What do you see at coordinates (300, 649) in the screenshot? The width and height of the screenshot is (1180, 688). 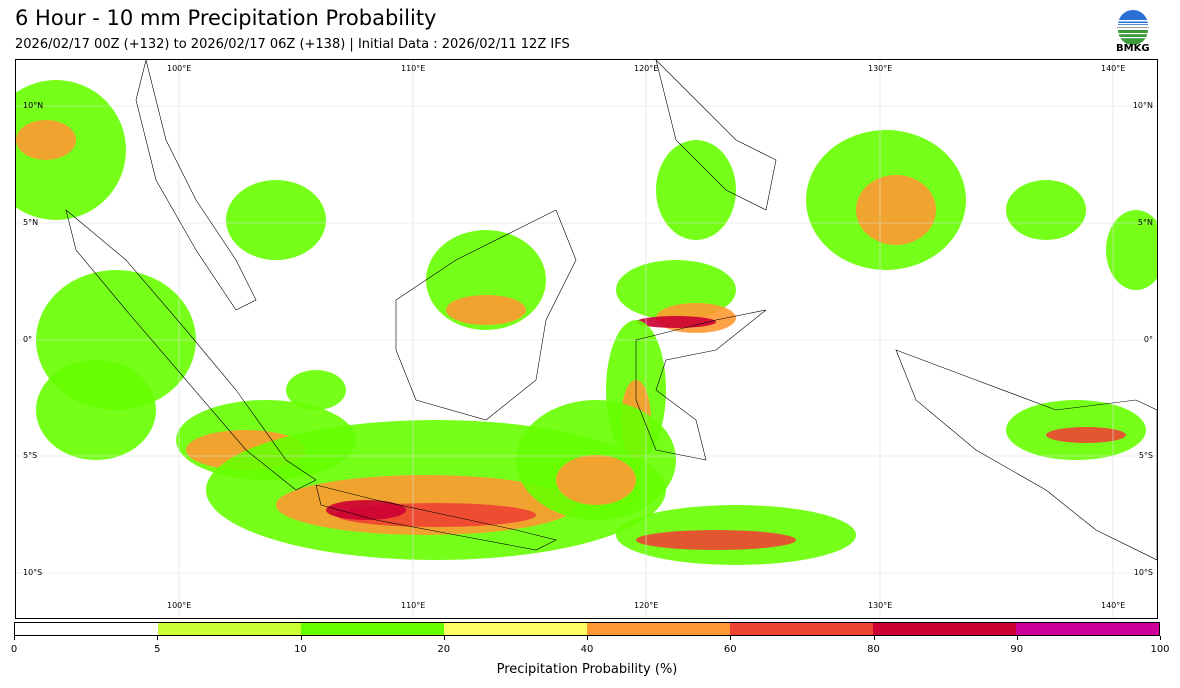 I see `colorbar-tick-label: 10` at bounding box center [300, 649].